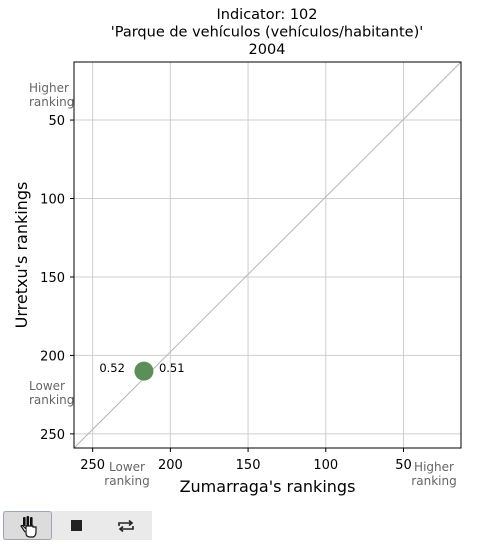 The width and height of the screenshot is (491, 544). Describe the element at coordinates (403, 465) in the screenshot. I see `x-tick-label: 50` at that location.